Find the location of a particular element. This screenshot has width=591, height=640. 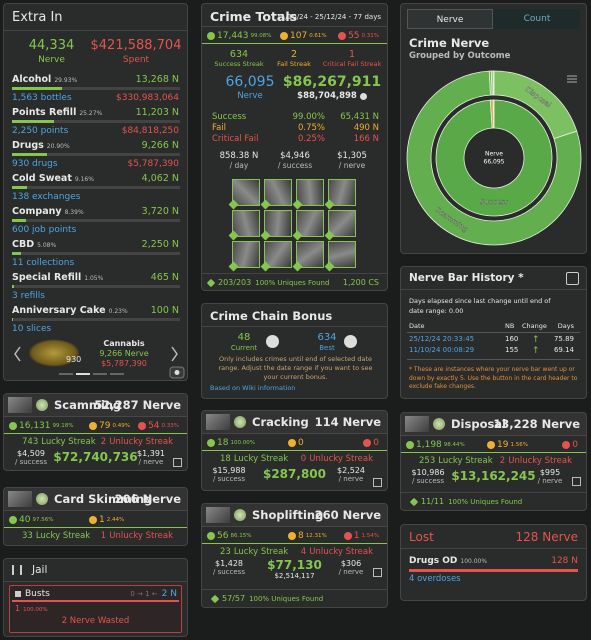

cs-total: 1,200 CS is located at coordinates (360, 282).